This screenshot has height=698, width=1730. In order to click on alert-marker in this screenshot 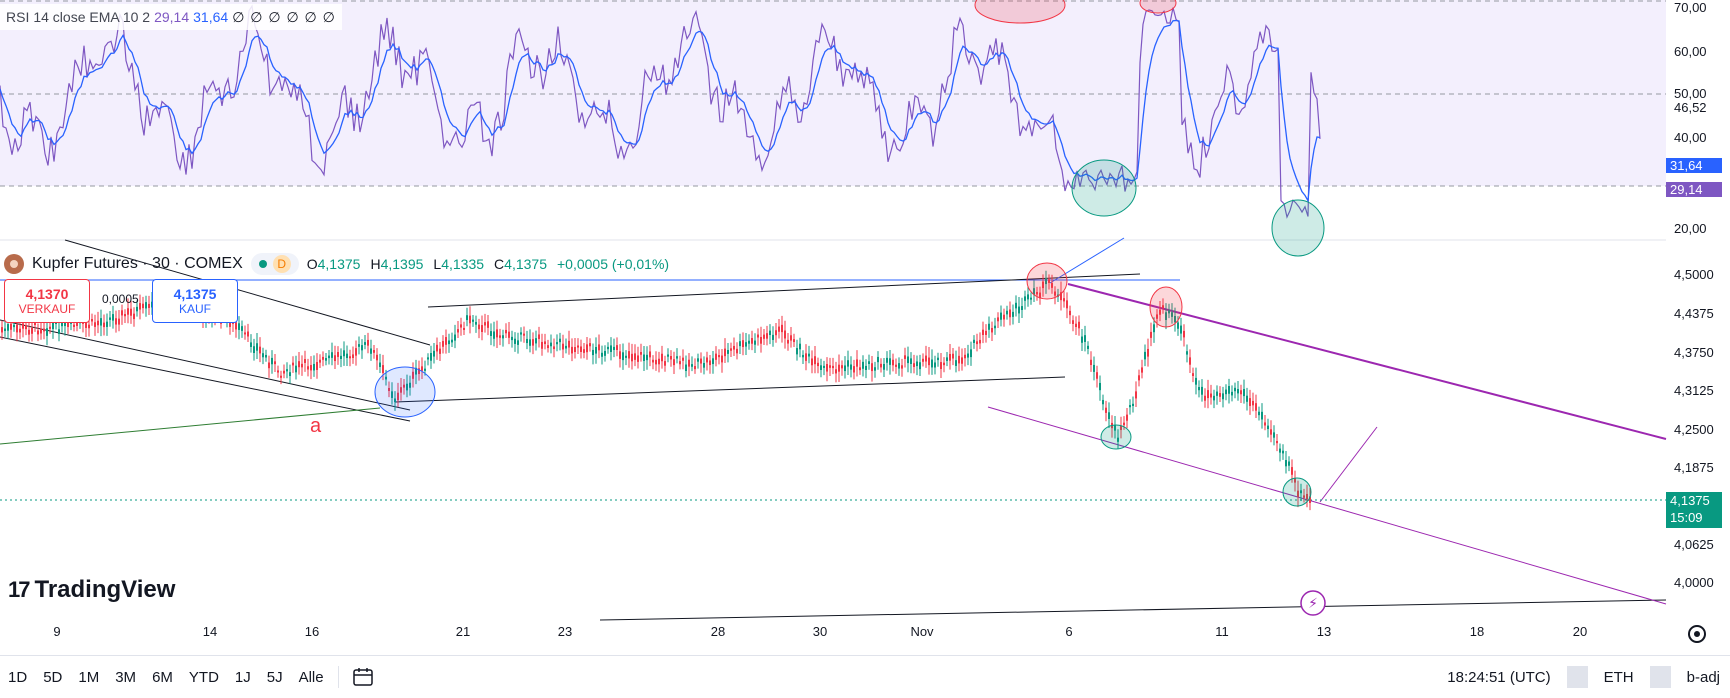, I will do `click(1313, 603)`.